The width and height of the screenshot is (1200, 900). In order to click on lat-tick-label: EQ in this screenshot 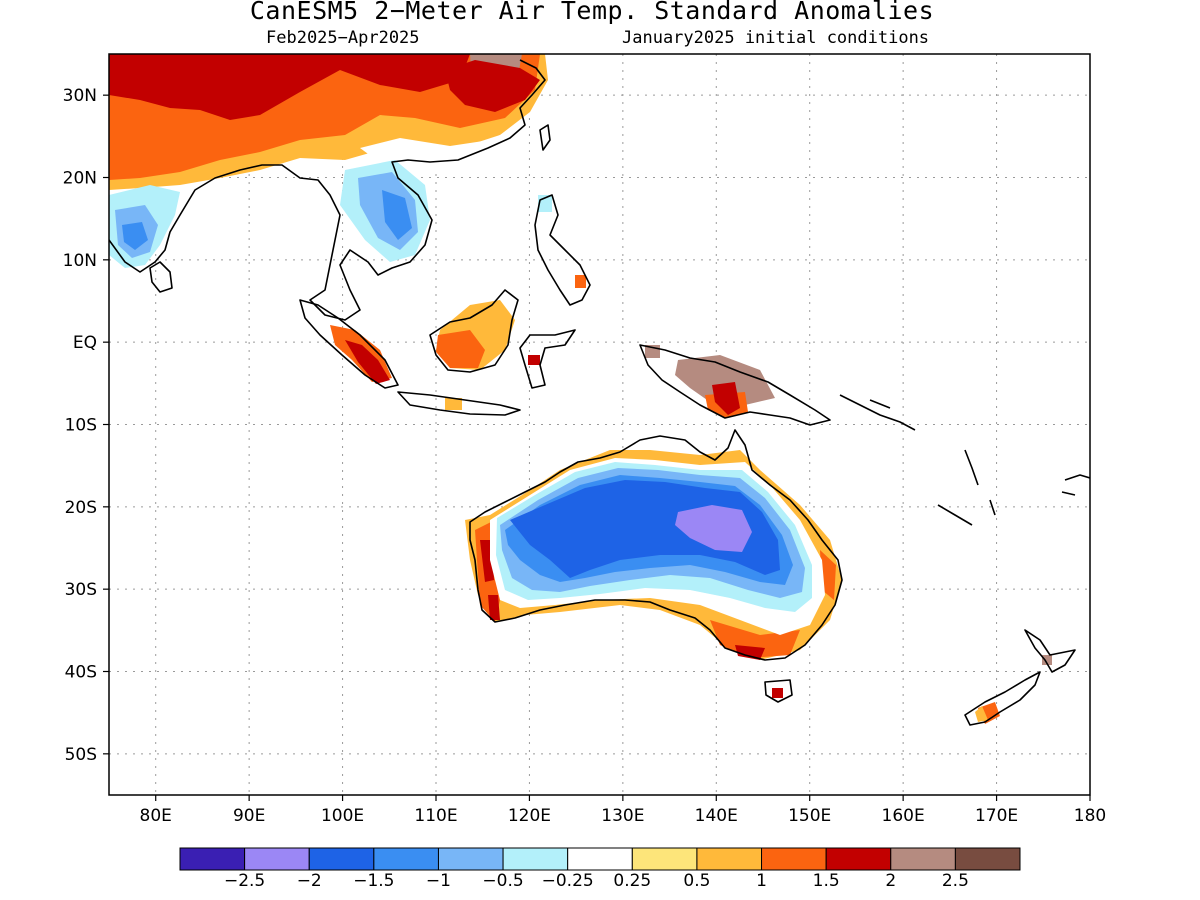, I will do `click(85, 343)`.